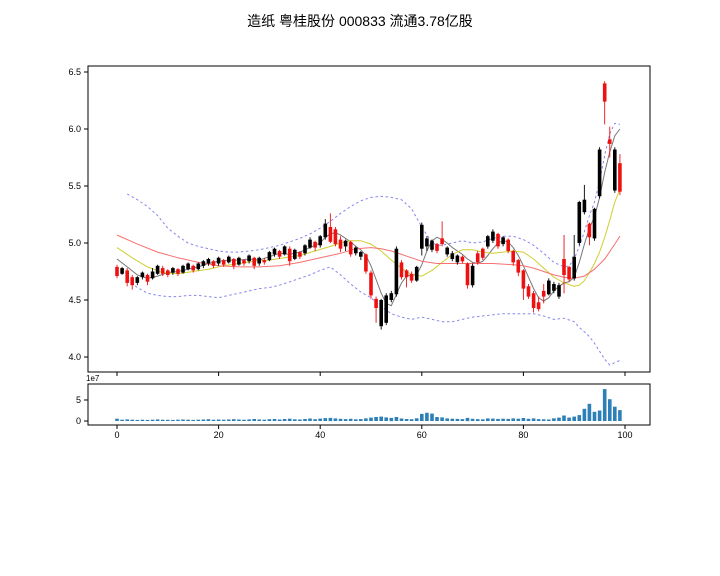 The height and width of the screenshot is (576, 720). What do you see at coordinates (74, 243) in the screenshot?
I see `price-tick-label: 5.0` at bounding box center [74, 243].